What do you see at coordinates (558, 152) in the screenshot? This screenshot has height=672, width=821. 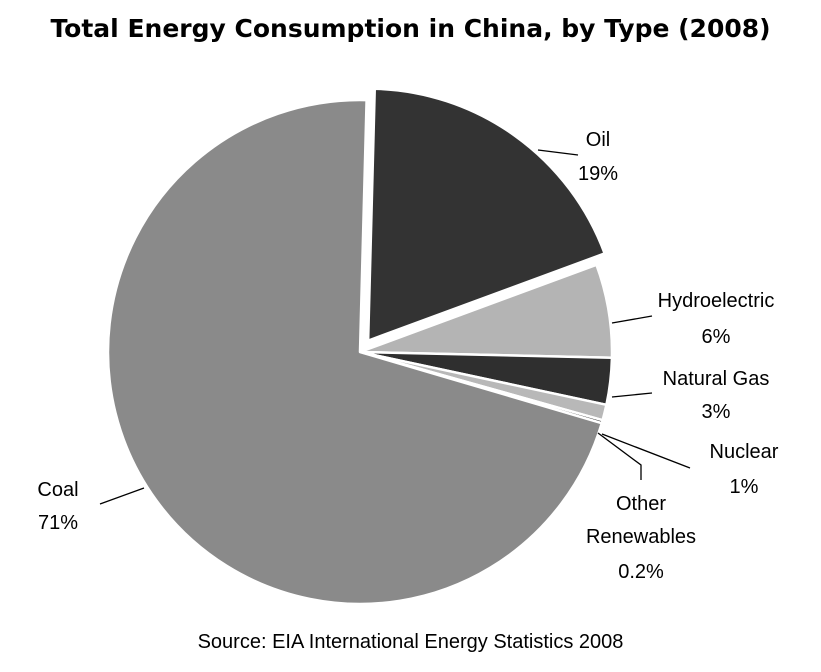 I see `leader-line-oil` at bounding box center [558, 152].